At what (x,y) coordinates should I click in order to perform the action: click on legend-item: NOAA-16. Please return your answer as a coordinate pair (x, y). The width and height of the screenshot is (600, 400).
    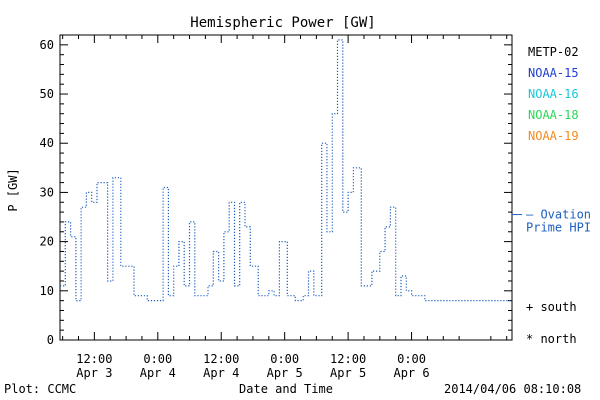
    Looking at the image, I should click on (553, 94).